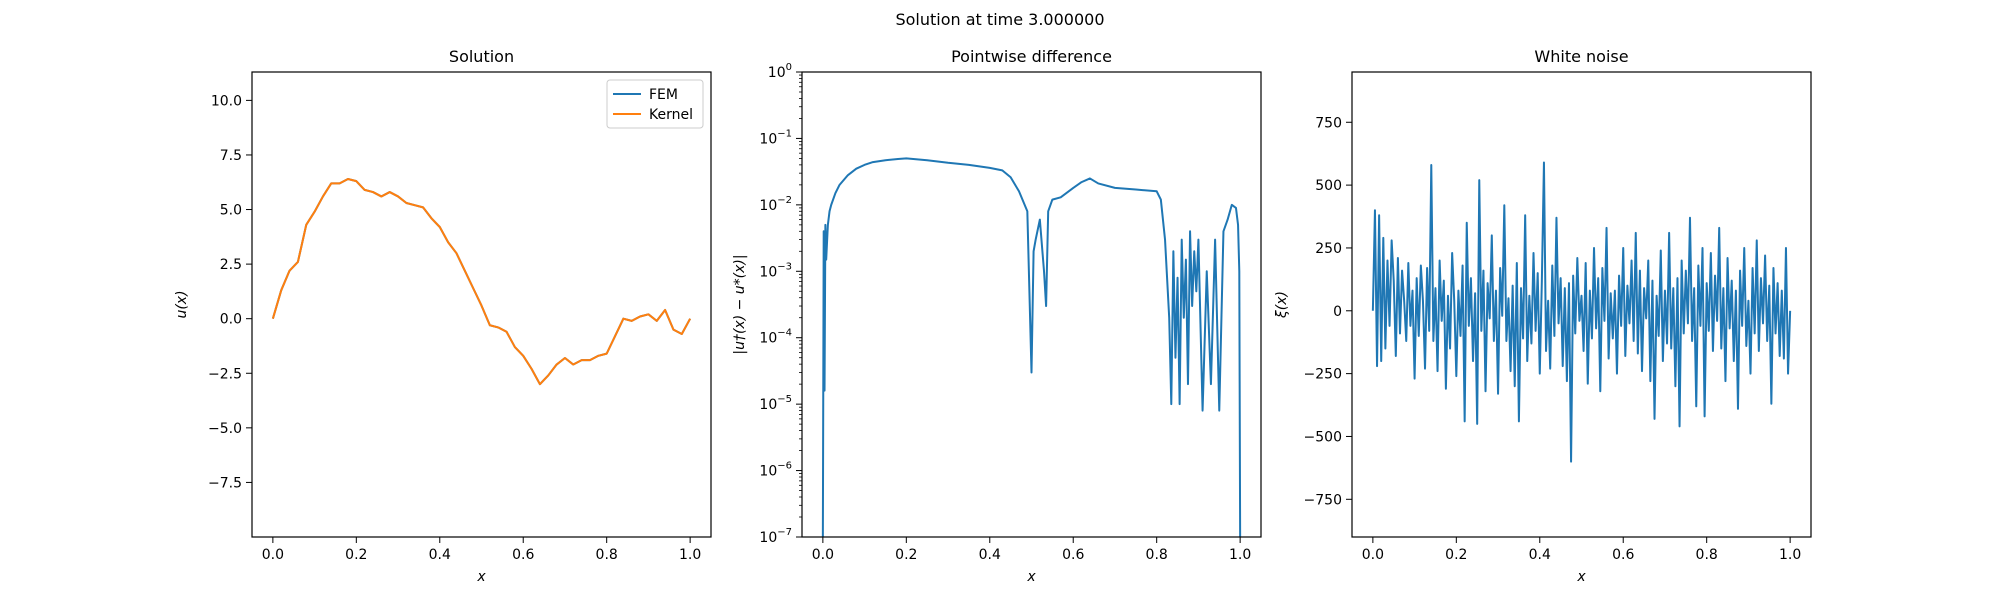 This screenshot has height=600, width=2000. What do you see at coordinates (225, 429) in the screenshot?
I see `y-tick-label: −5.0` at bounding box center [225, 429].